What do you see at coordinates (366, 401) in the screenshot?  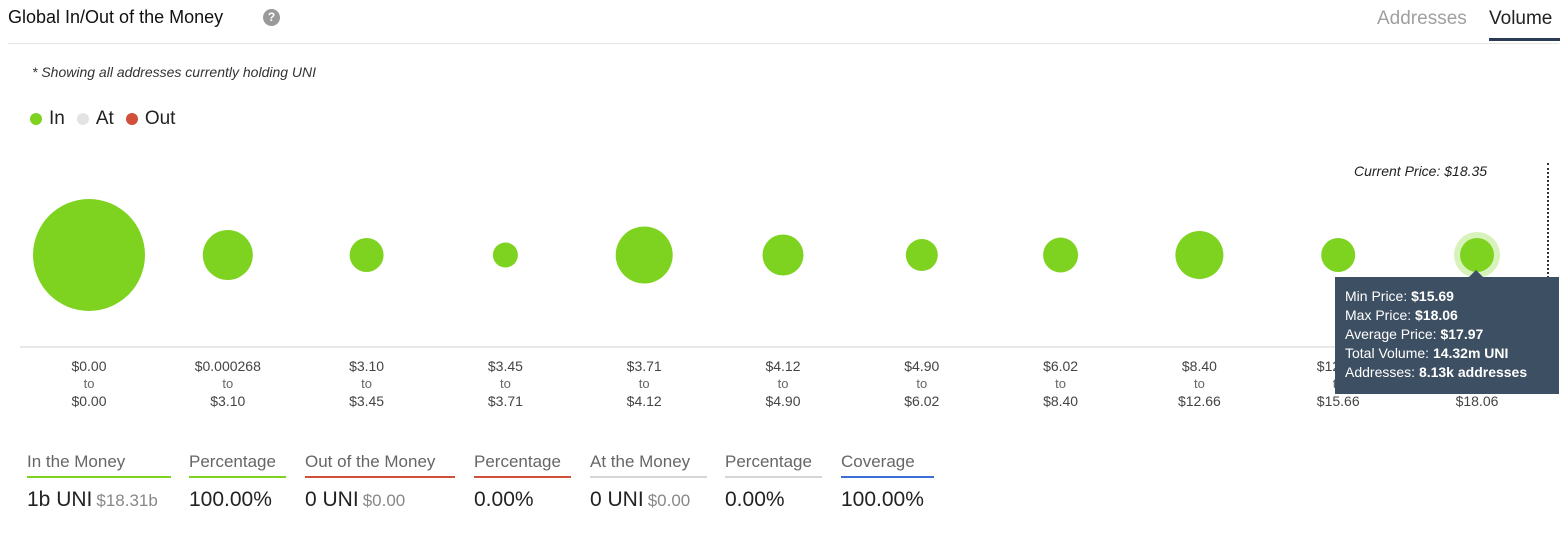 I see `x-tick-to-2: $3.45` at bounding box center [366, 401].